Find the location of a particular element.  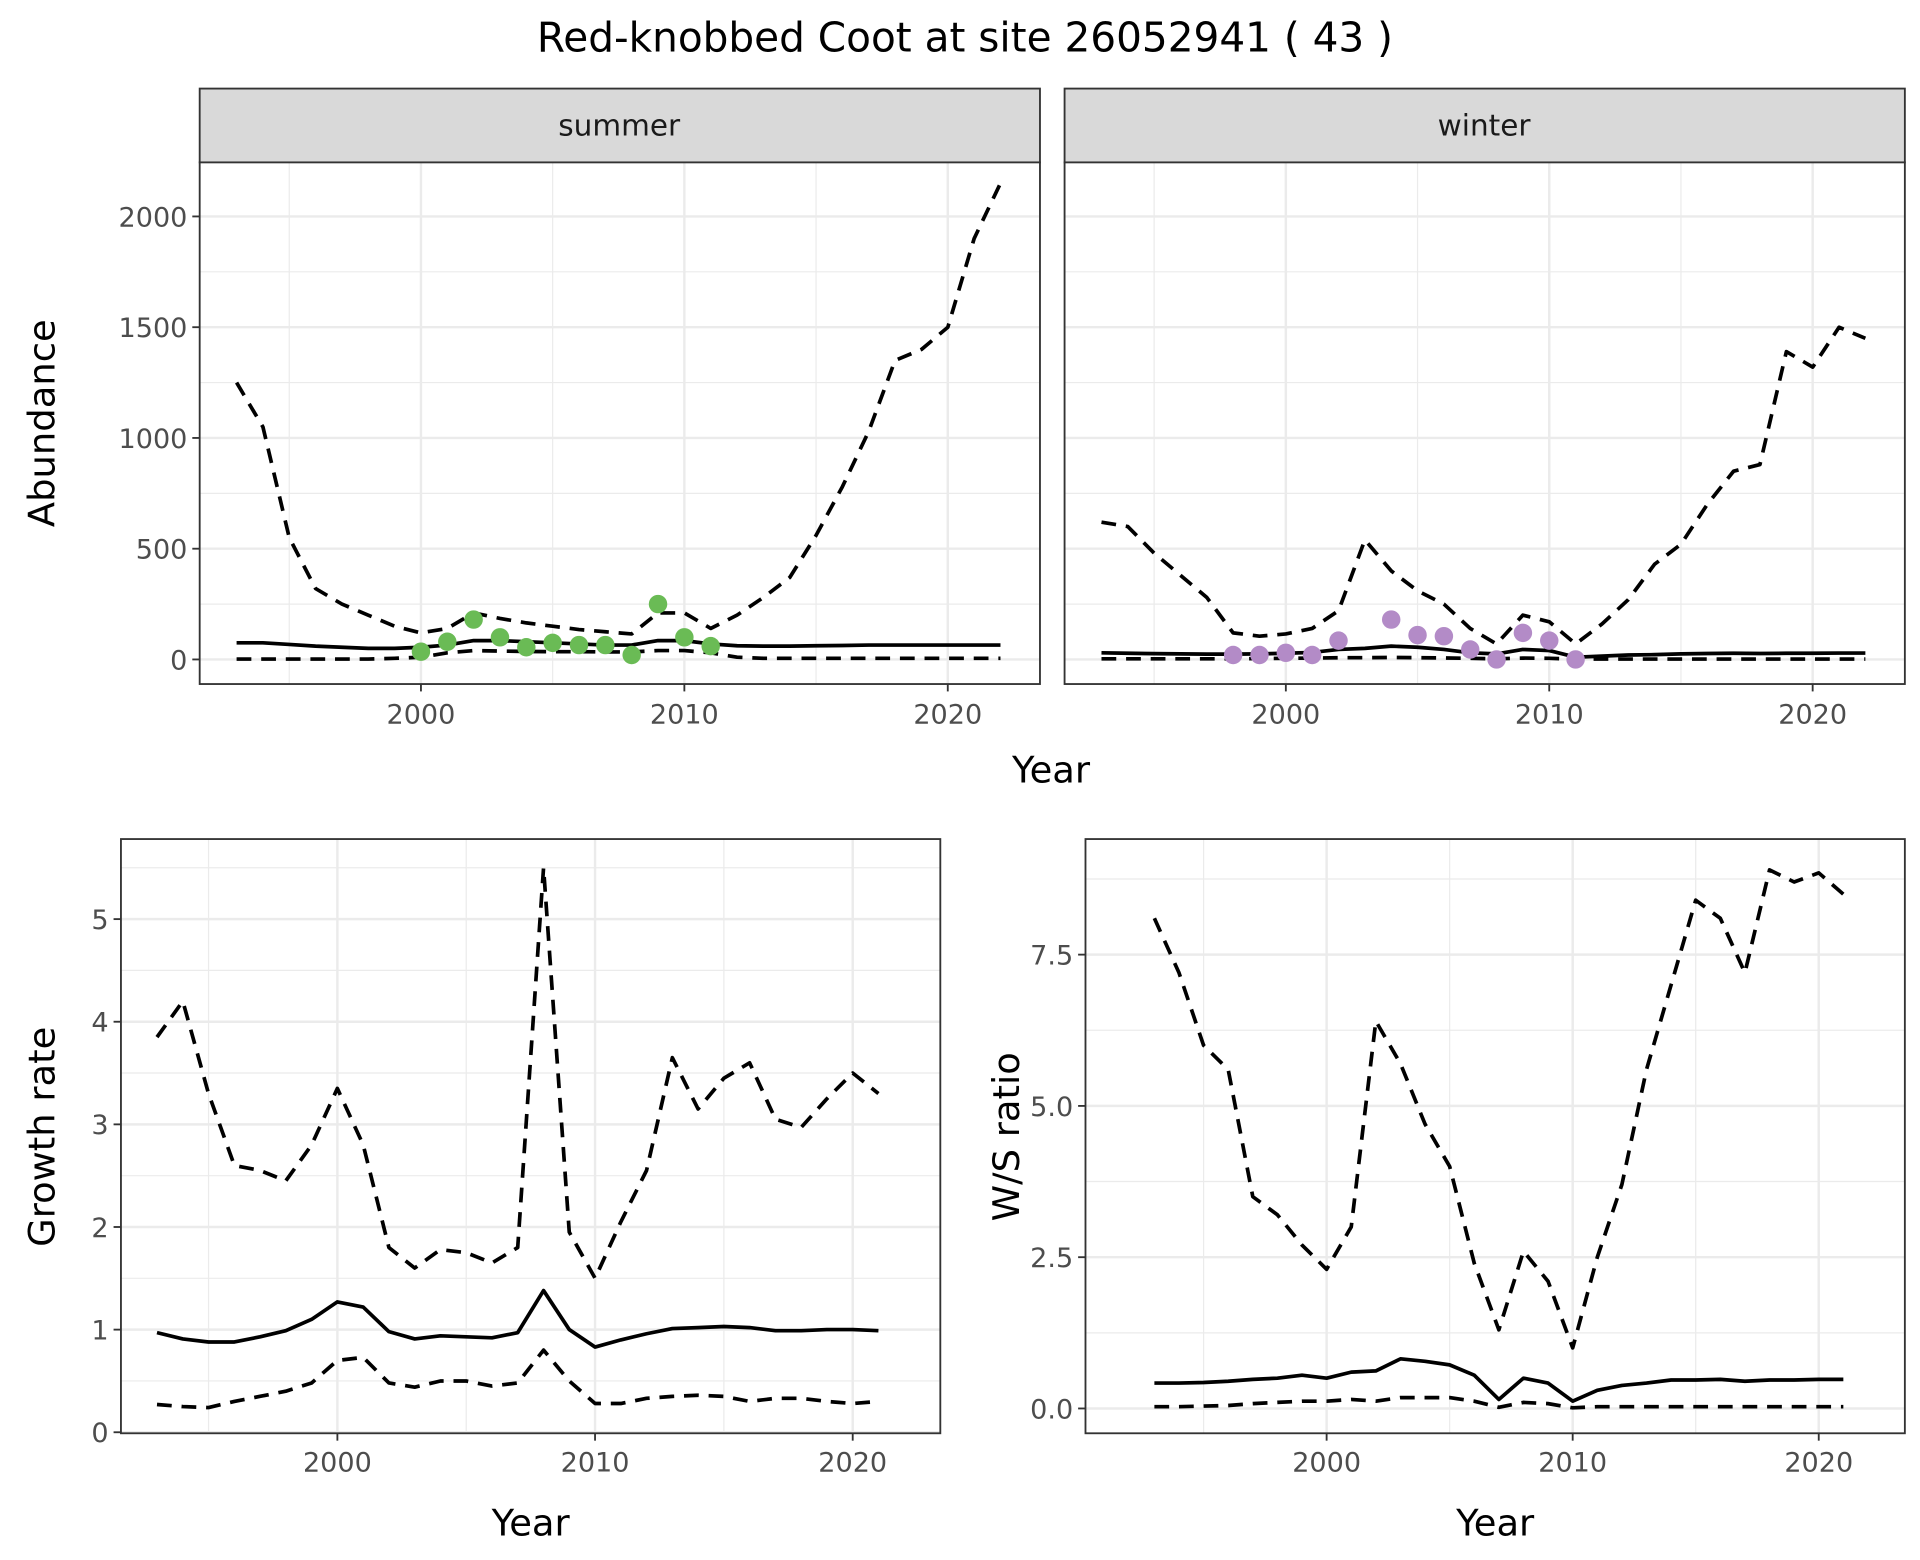

y-axis-label-ws: W/S ratio is located at coordinates (1006, 1136).